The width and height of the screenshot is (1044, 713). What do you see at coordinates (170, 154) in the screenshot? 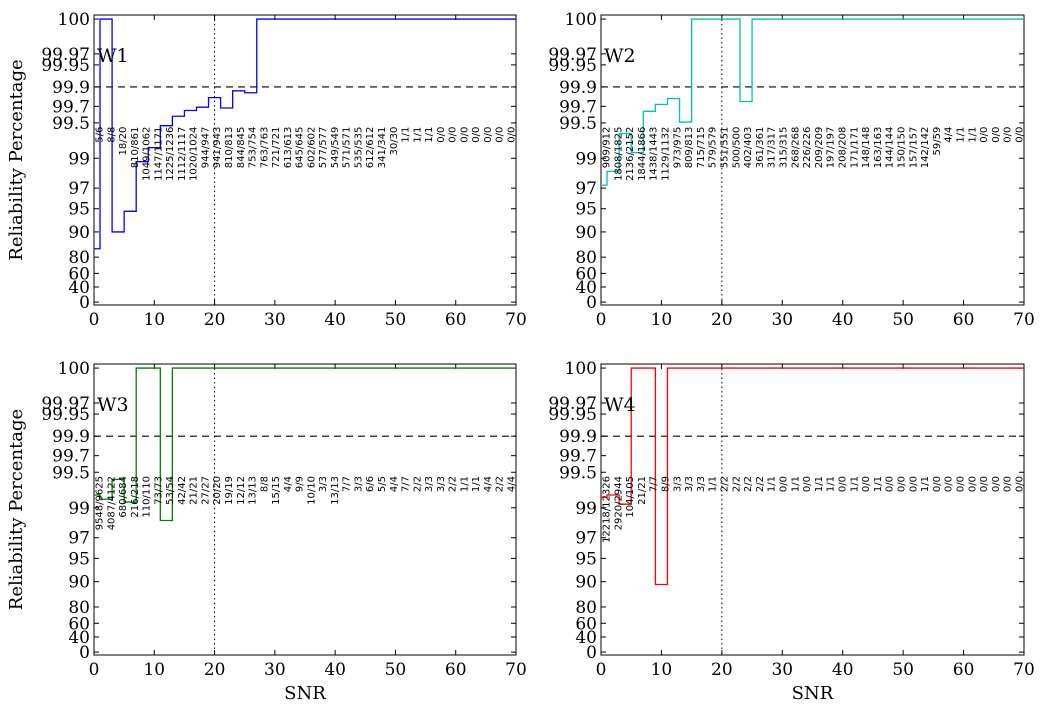
I see `count-label: 1225/1236` at bounding box center [170, 154].